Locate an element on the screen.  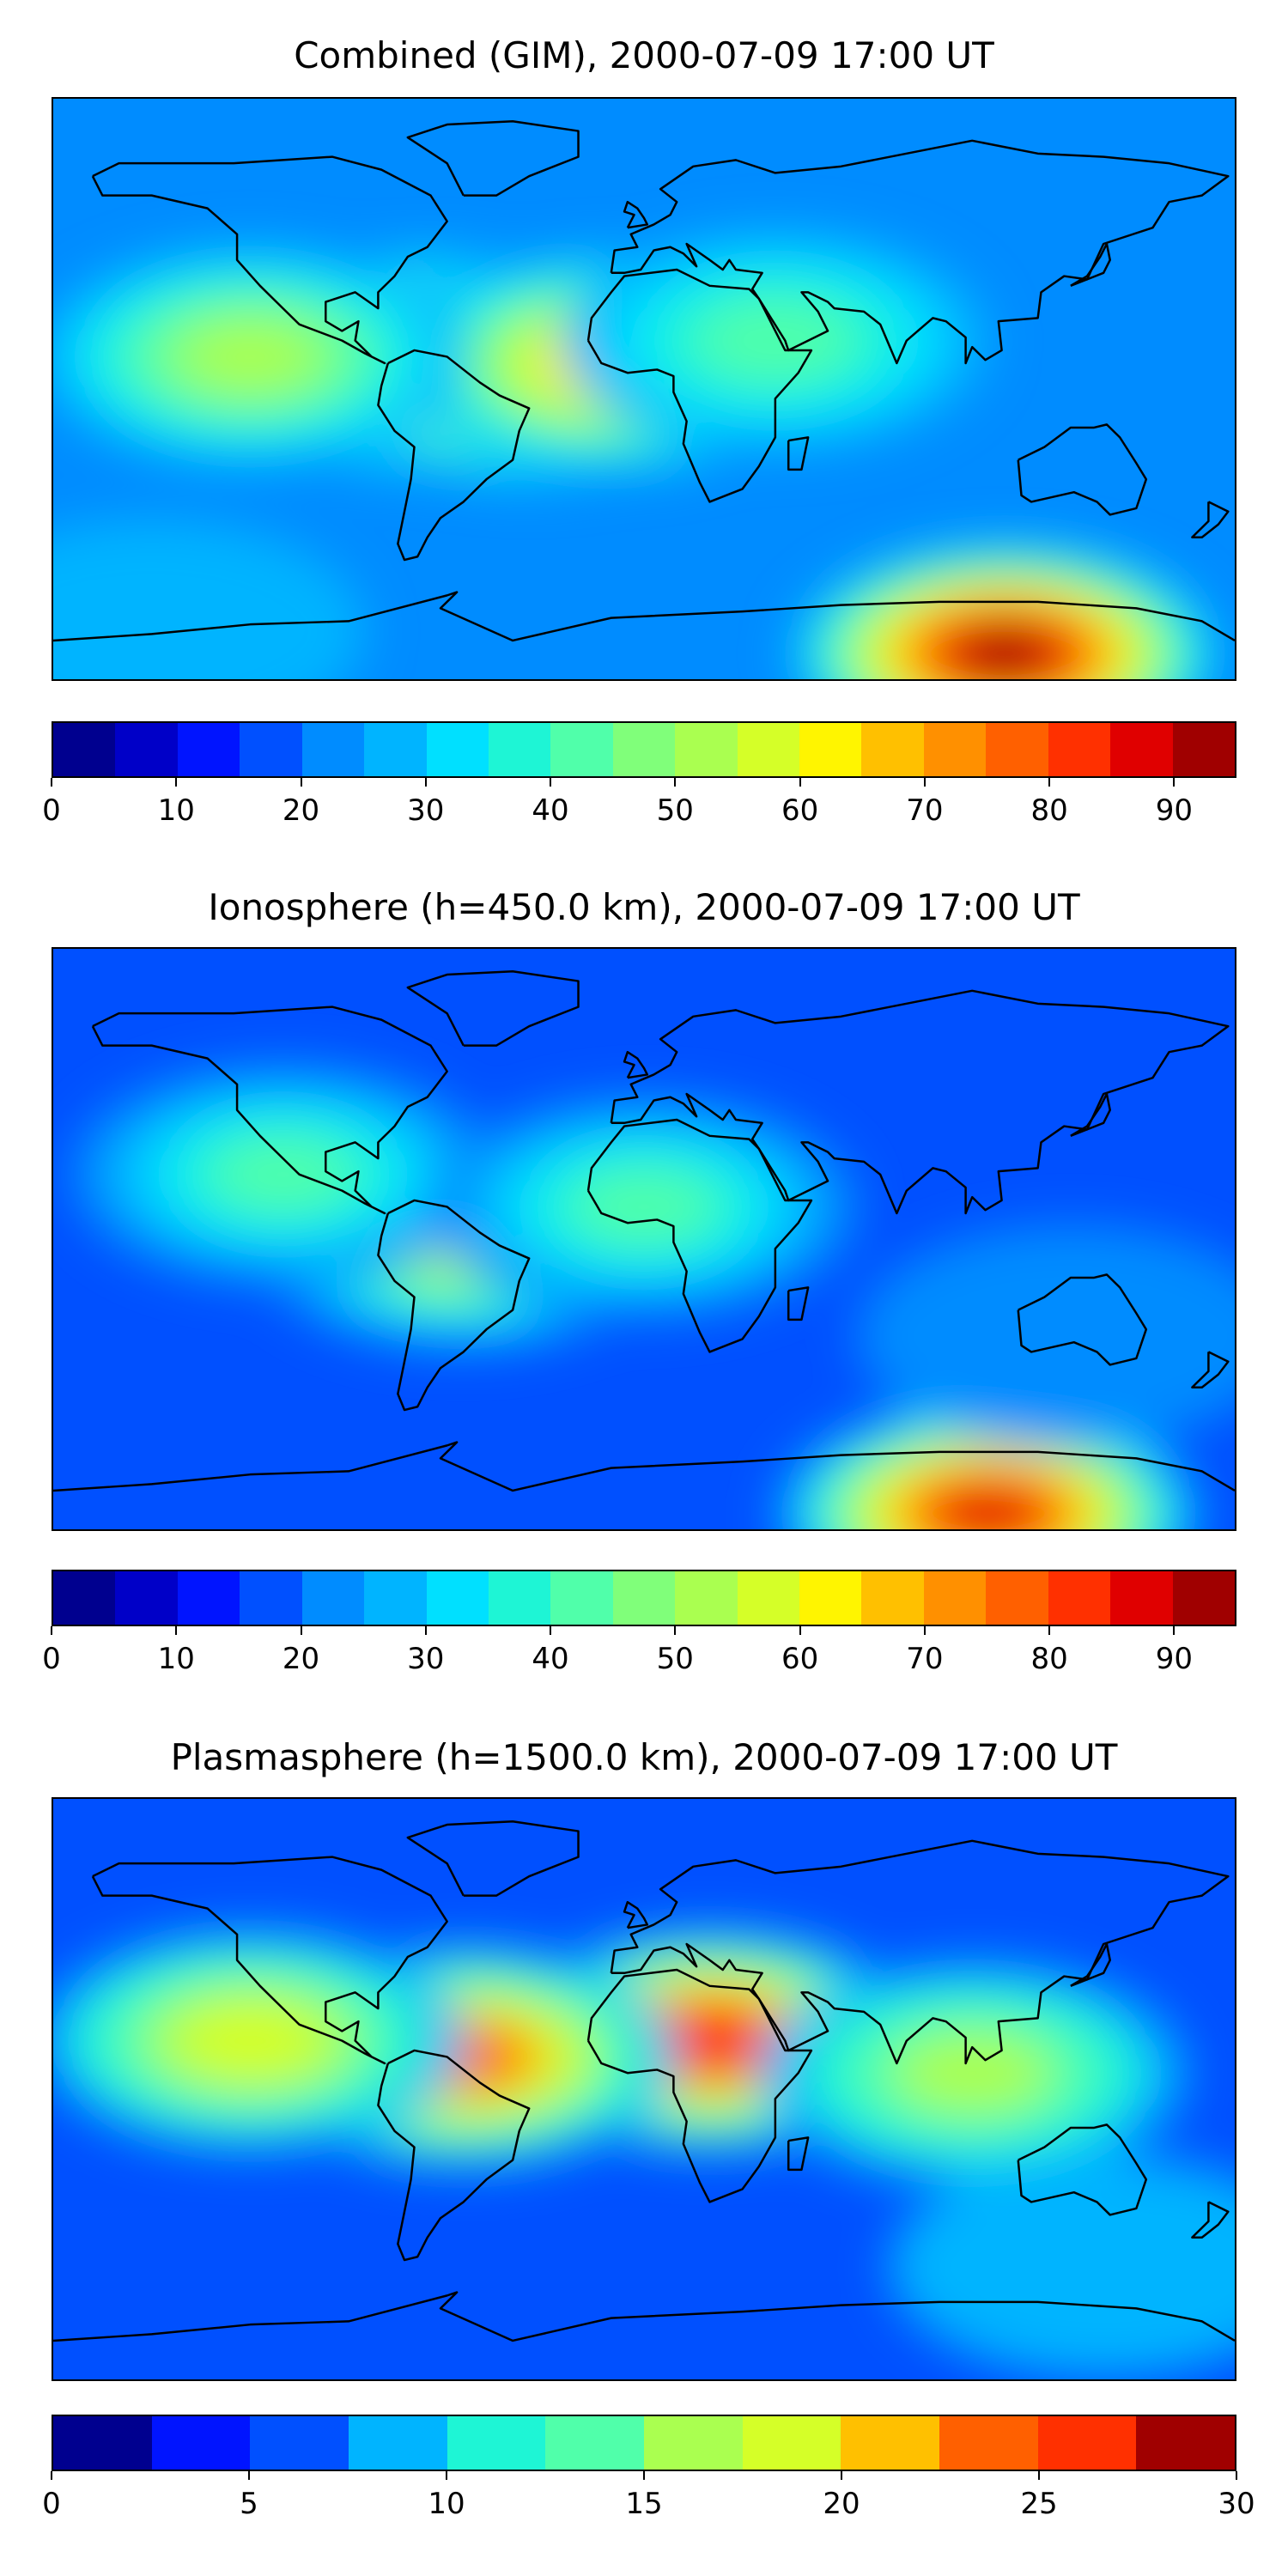
plasmasphere-colorbar-ticks: 0 5 10 15 20 25 30 is located at coordinates (649, 2497).